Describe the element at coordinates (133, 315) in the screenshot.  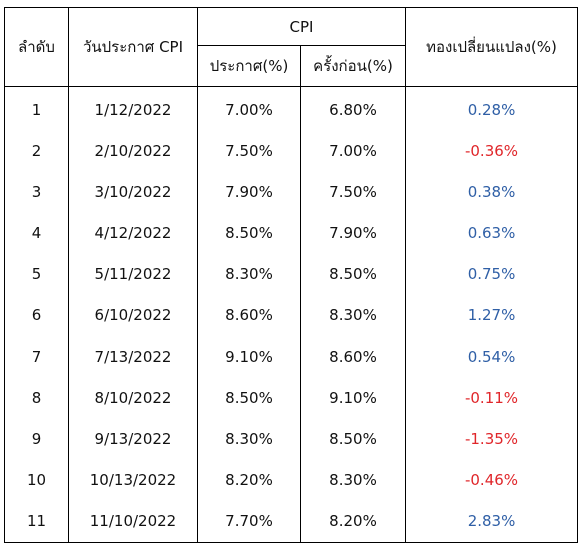
I see `cell-announce-date: 6/10/2022` at that location.